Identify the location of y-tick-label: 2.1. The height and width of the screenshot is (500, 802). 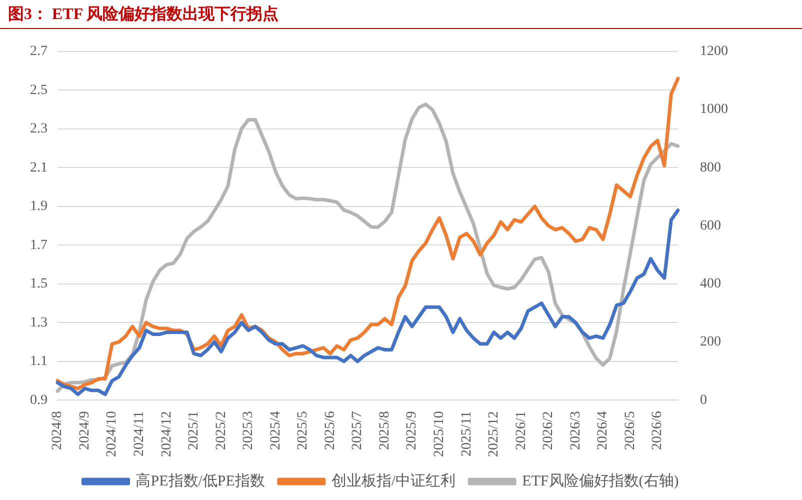
(39, 168).